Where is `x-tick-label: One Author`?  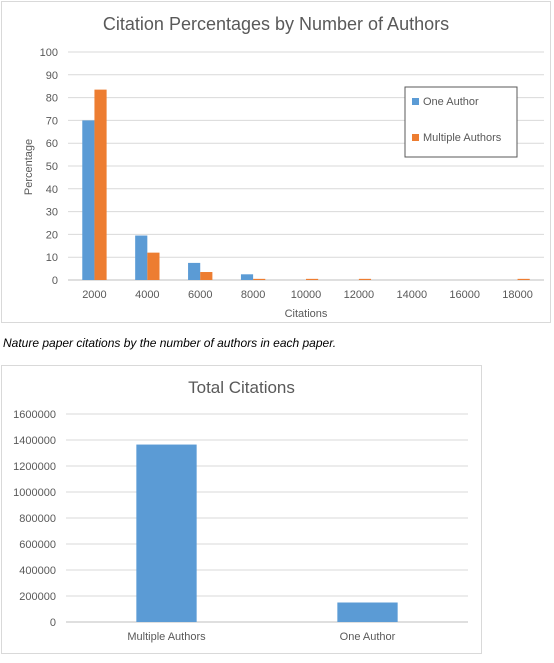 x-tick-label: One Author is located at coordinates (368, 637).